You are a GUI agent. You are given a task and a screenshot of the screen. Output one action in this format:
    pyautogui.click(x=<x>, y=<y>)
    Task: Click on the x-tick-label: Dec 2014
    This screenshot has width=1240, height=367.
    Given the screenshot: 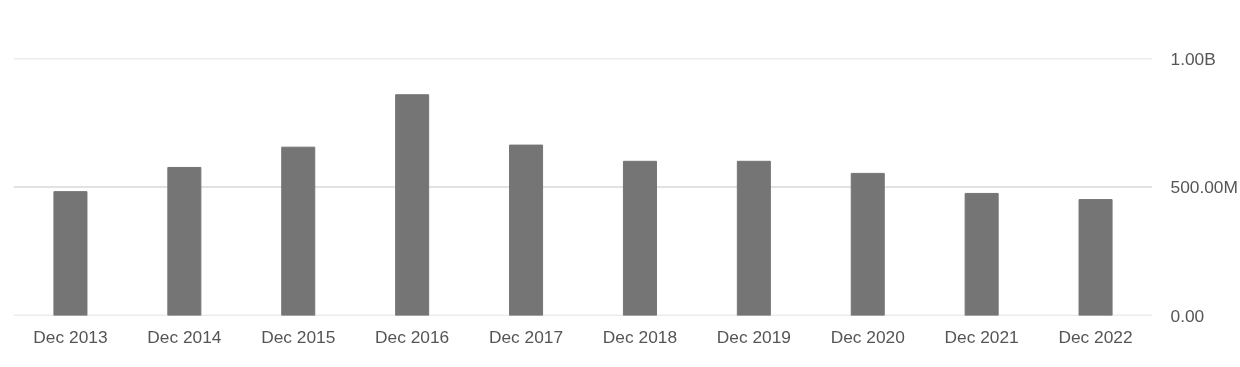 What is the action you would take?
    pyautogui.click(x=184, y=336)
    